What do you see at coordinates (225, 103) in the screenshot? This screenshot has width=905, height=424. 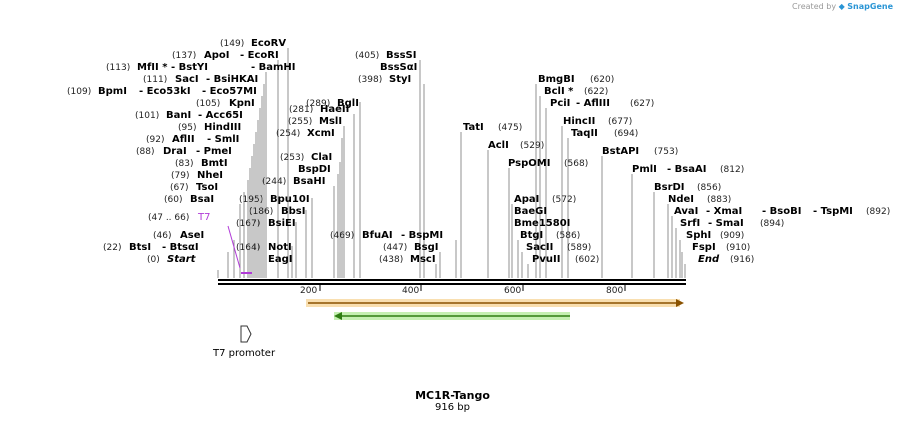 I see `site-105: (105) KpnI` at bounding box center [225, 103].